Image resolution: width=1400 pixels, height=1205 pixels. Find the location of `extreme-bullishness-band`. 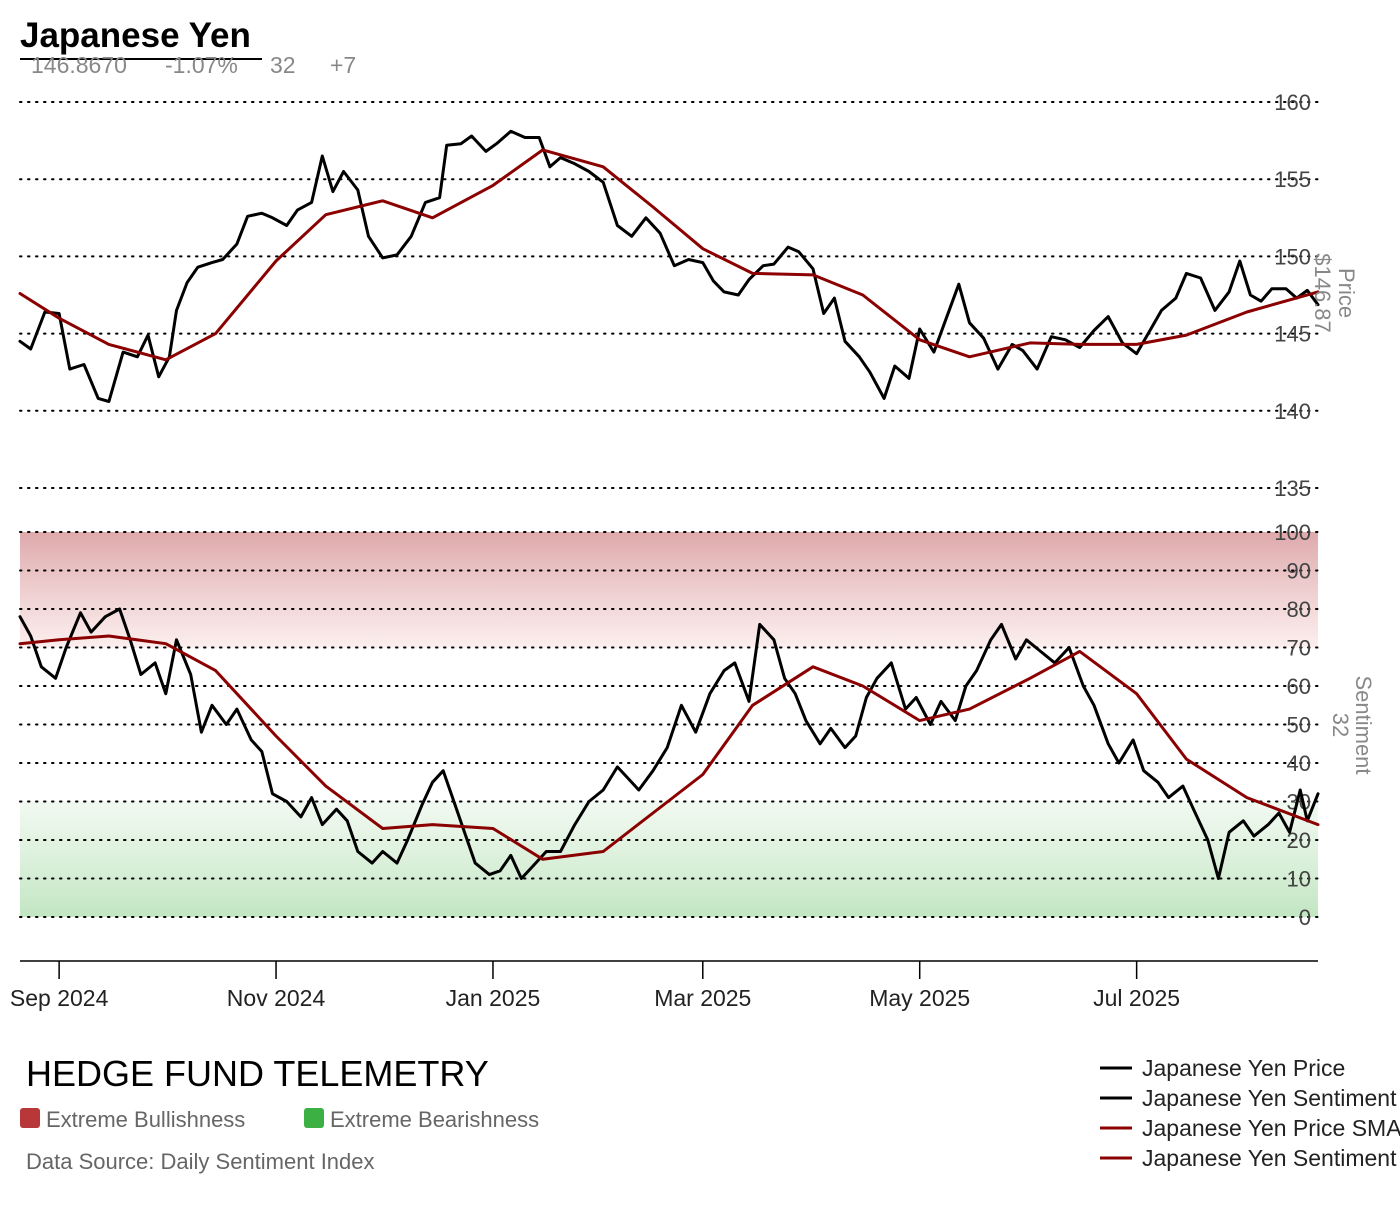

extreme-bullishness-band is located at coordinates (669, 590).